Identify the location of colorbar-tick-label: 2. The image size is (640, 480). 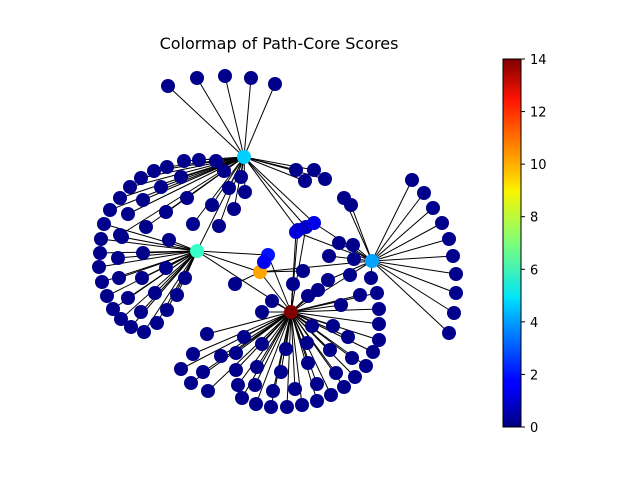
(534, 375).